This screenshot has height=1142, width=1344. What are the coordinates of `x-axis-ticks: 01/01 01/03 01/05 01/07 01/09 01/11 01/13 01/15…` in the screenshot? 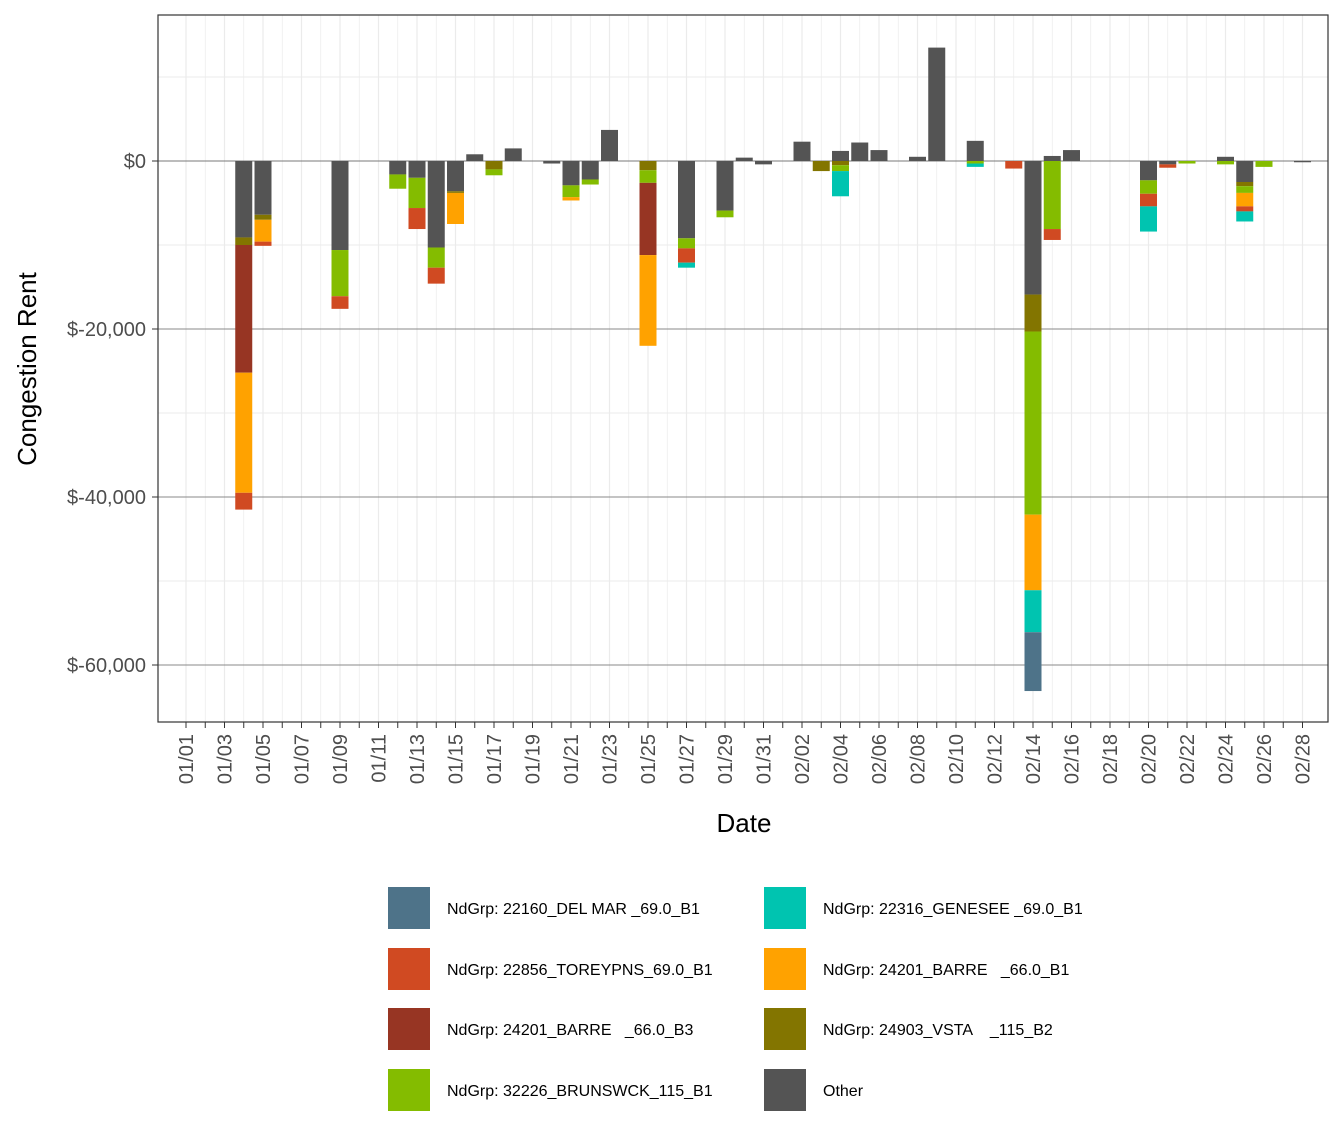 It's located at (745, 753).